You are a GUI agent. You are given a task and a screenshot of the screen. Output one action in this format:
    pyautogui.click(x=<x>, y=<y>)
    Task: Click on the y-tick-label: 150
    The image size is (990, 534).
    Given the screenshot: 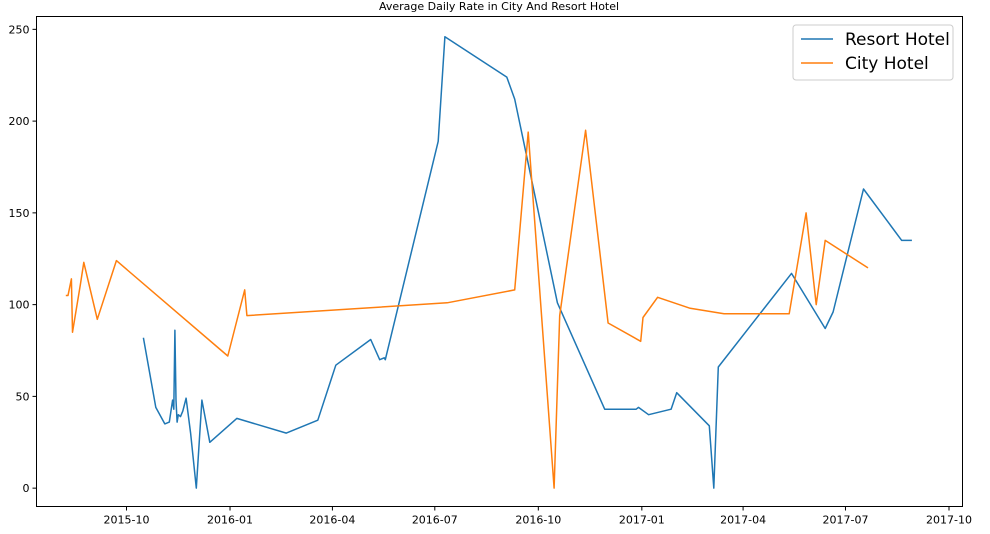 What is the action you would take?
    pyautogui.click(x=19, y=213)
    